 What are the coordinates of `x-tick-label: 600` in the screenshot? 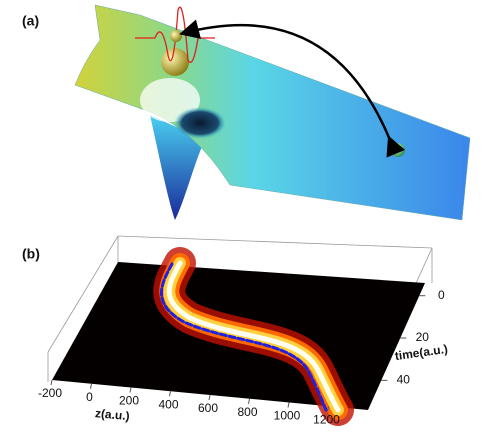 It's located at (208, 408).